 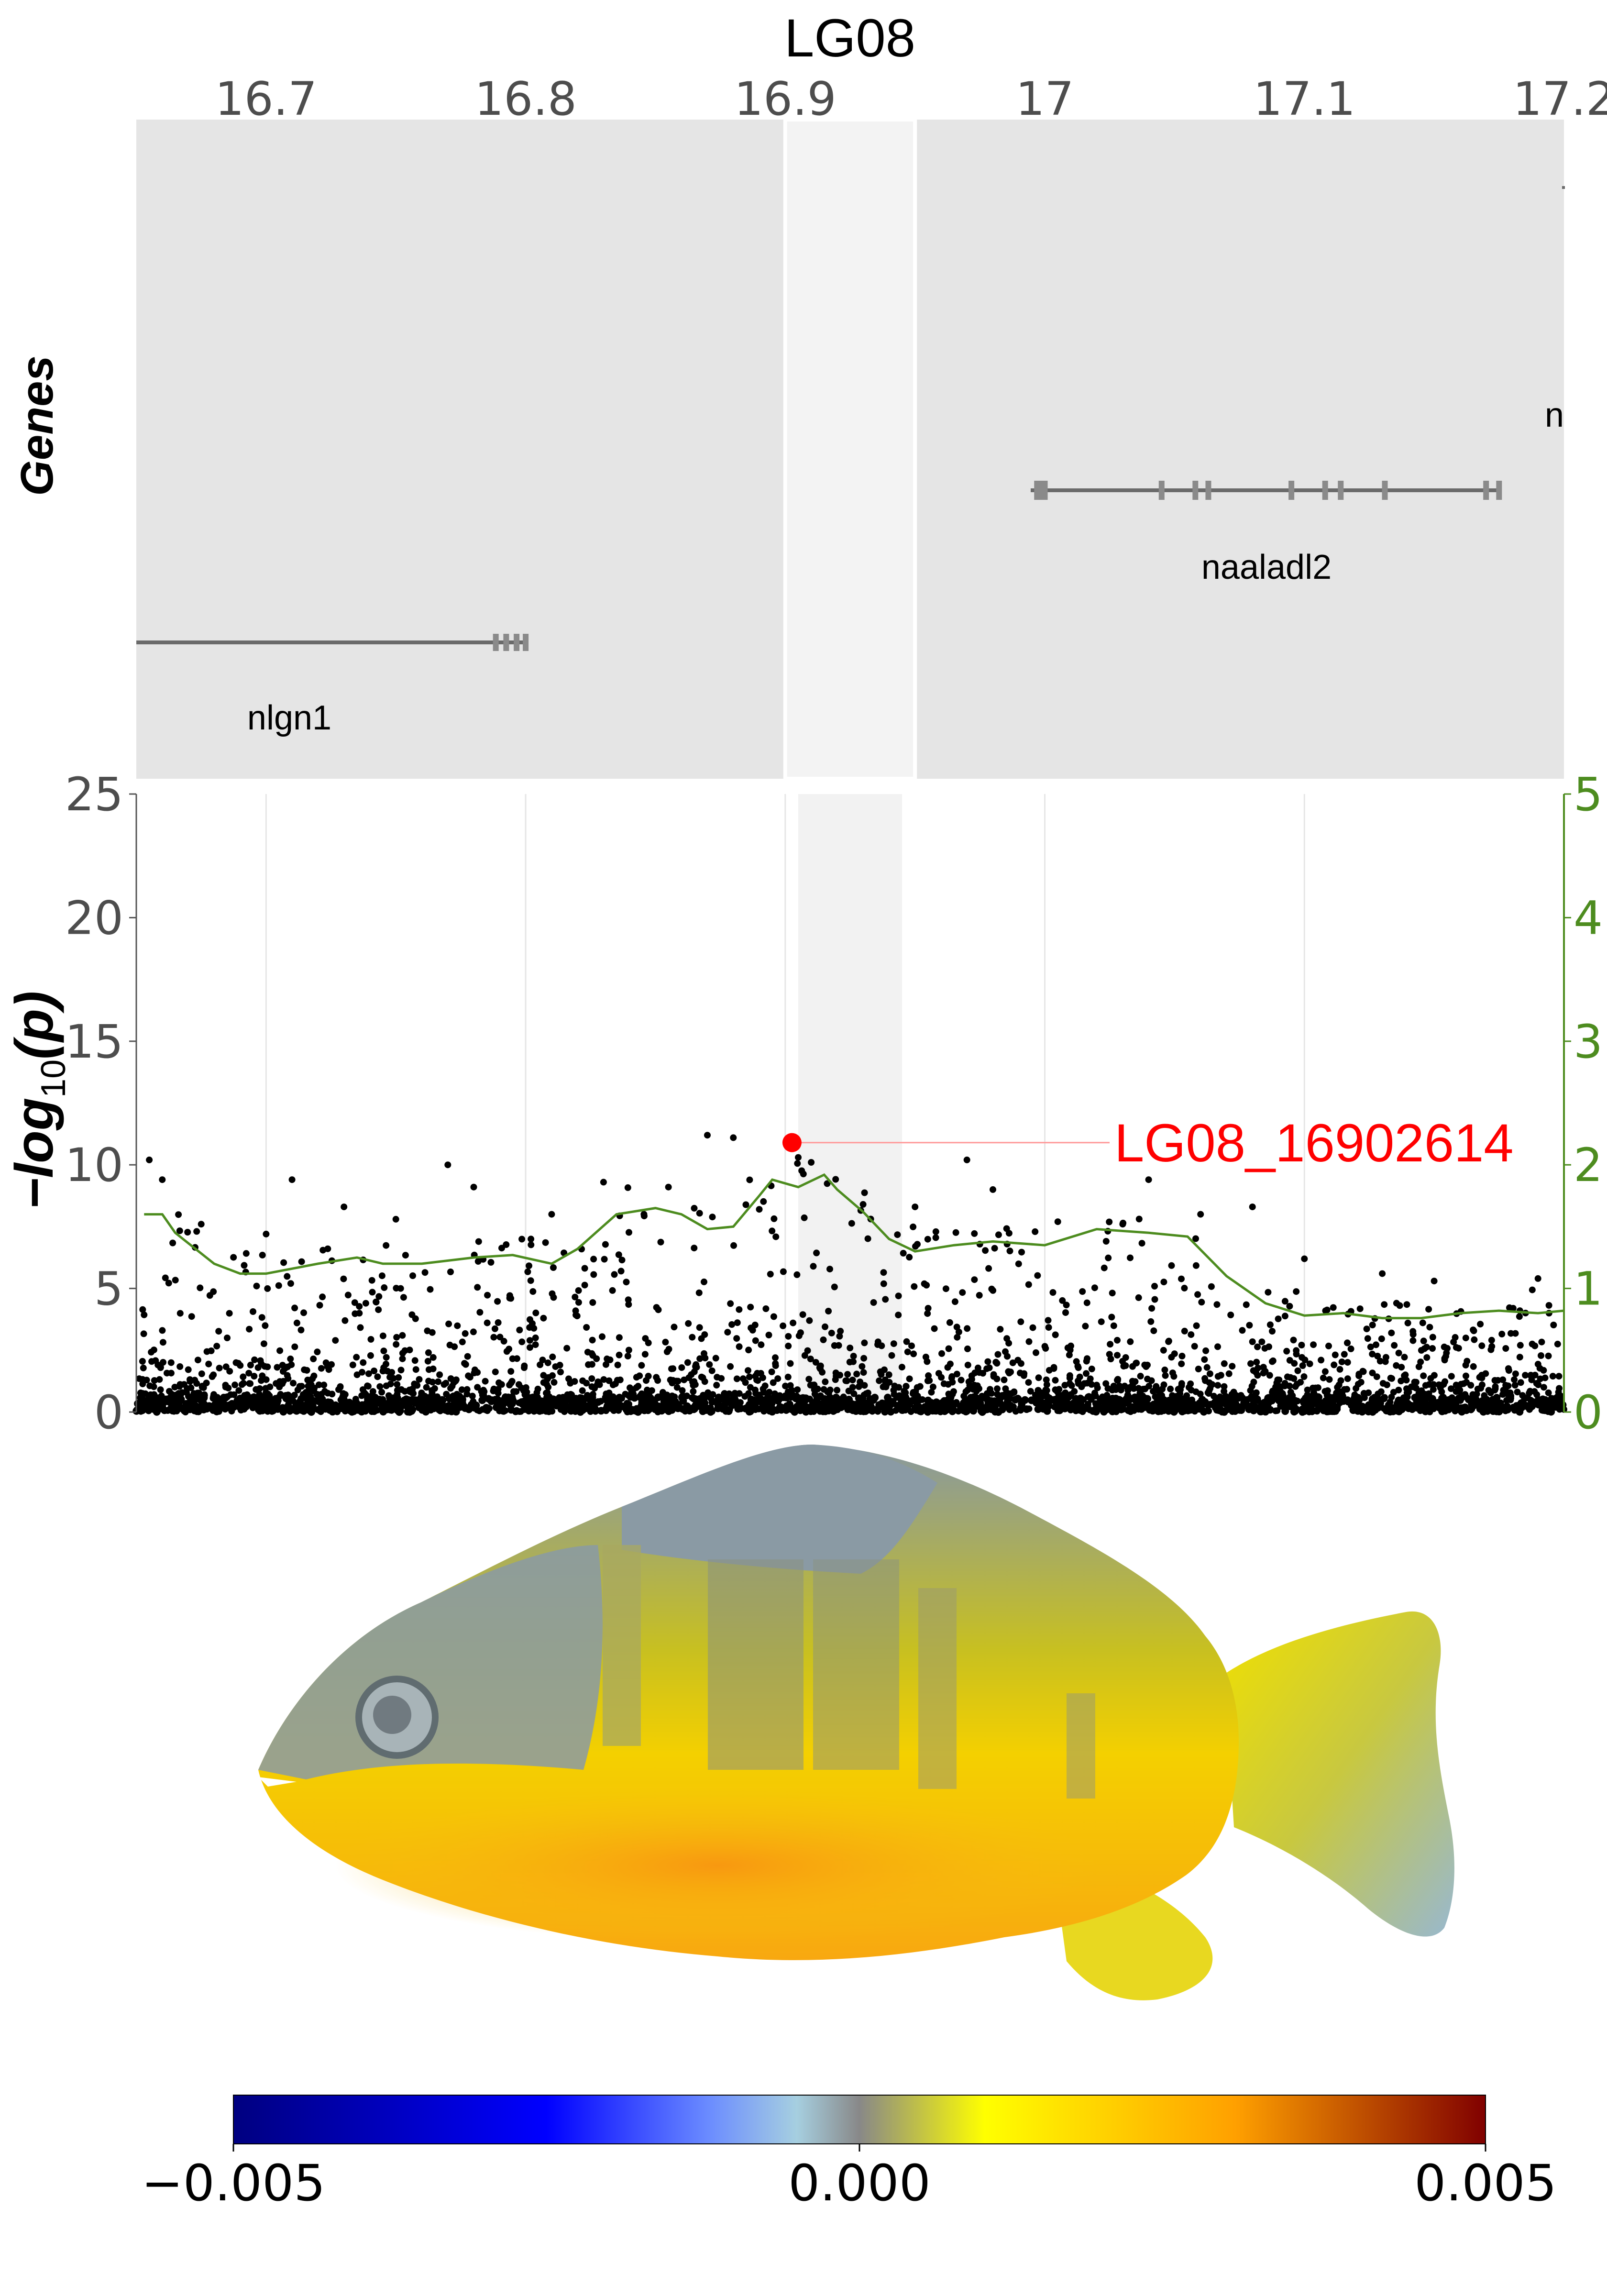 I want to click on snp-points, so click(x=849, y=1274).